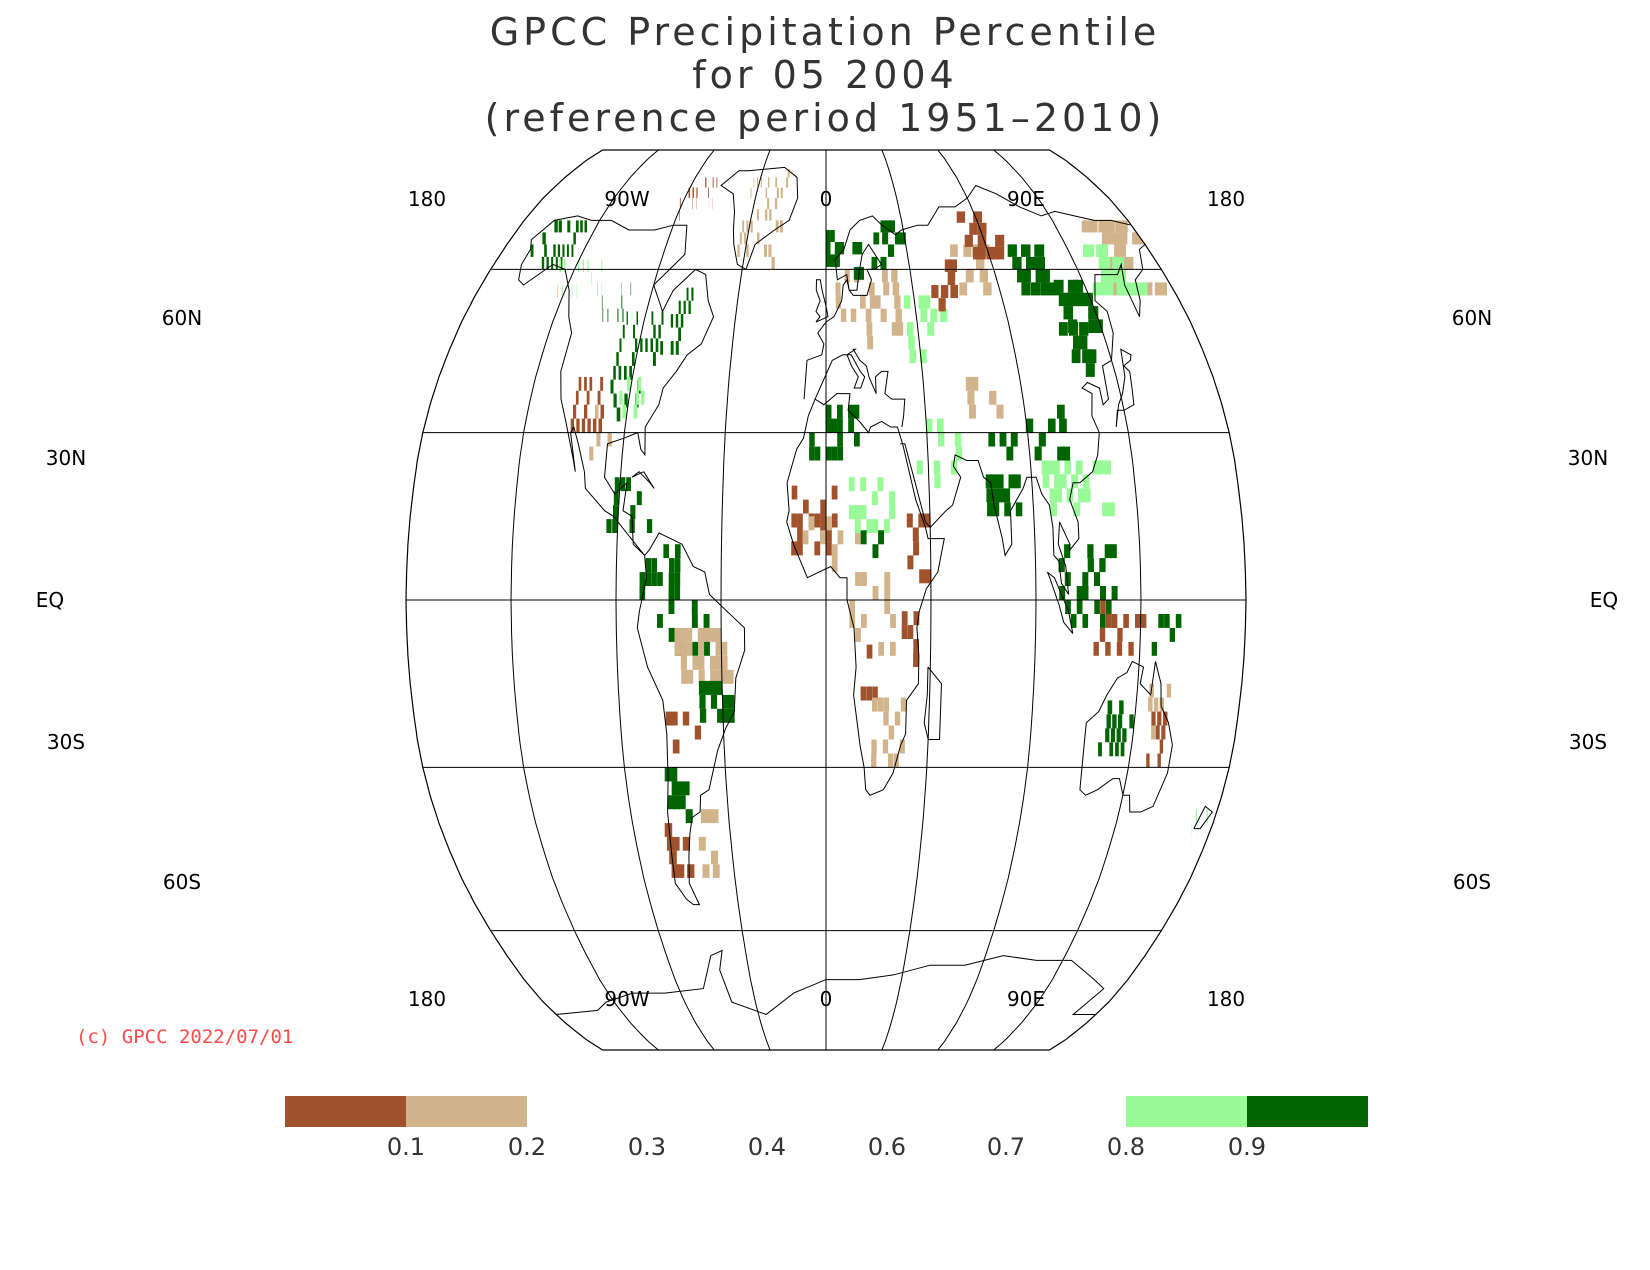  Describe the element at coordinates (825, 75) in the screenshot. I see `title-line-2: for 05 2004` at that location.